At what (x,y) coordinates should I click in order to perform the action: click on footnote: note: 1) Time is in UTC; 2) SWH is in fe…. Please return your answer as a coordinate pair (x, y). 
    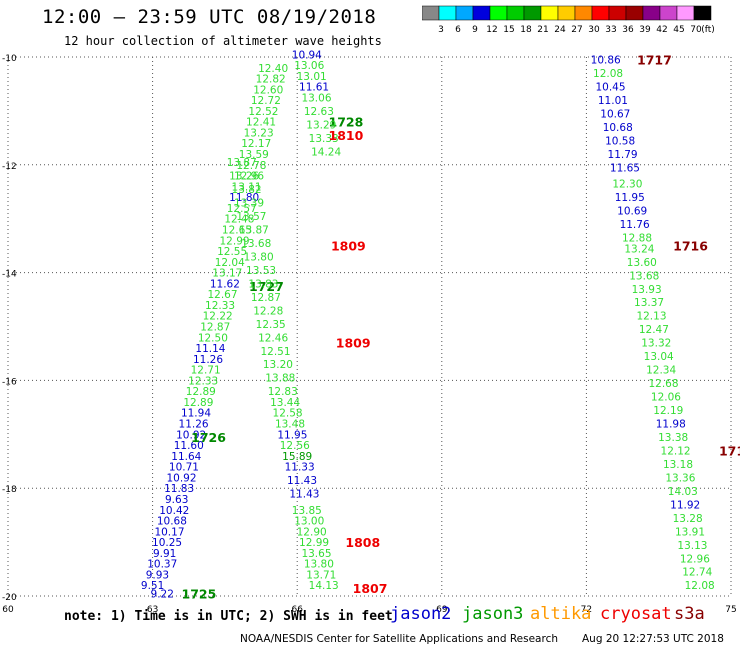
    Looking at the image, I should click on (228, 616).